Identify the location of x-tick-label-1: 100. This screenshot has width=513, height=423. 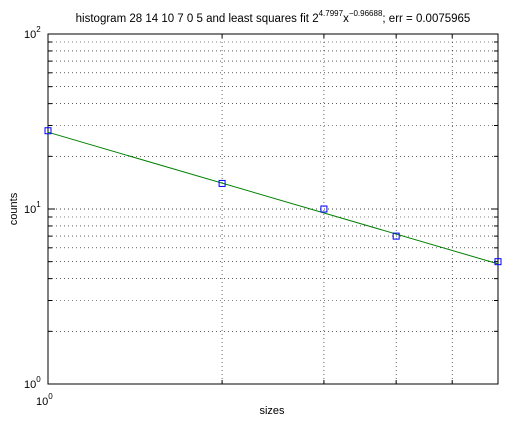
(44, 400).